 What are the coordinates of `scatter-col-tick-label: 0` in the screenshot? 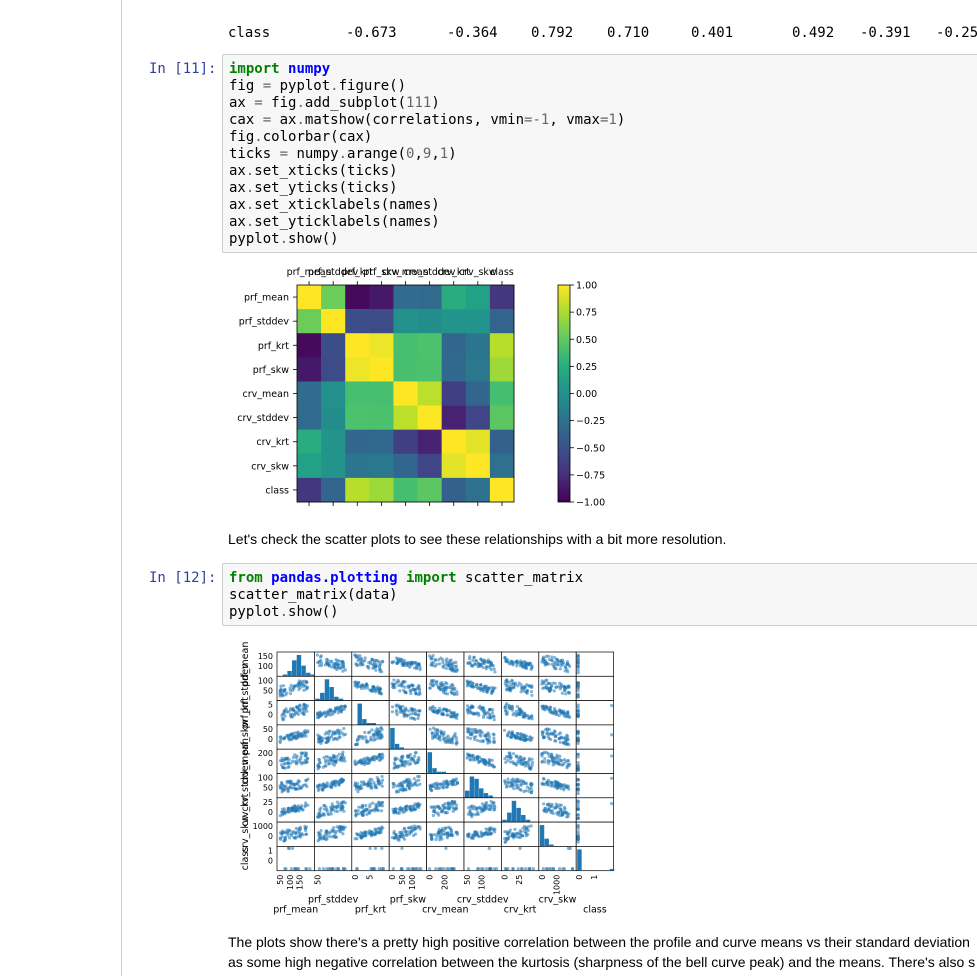 It's located at (579, 877).